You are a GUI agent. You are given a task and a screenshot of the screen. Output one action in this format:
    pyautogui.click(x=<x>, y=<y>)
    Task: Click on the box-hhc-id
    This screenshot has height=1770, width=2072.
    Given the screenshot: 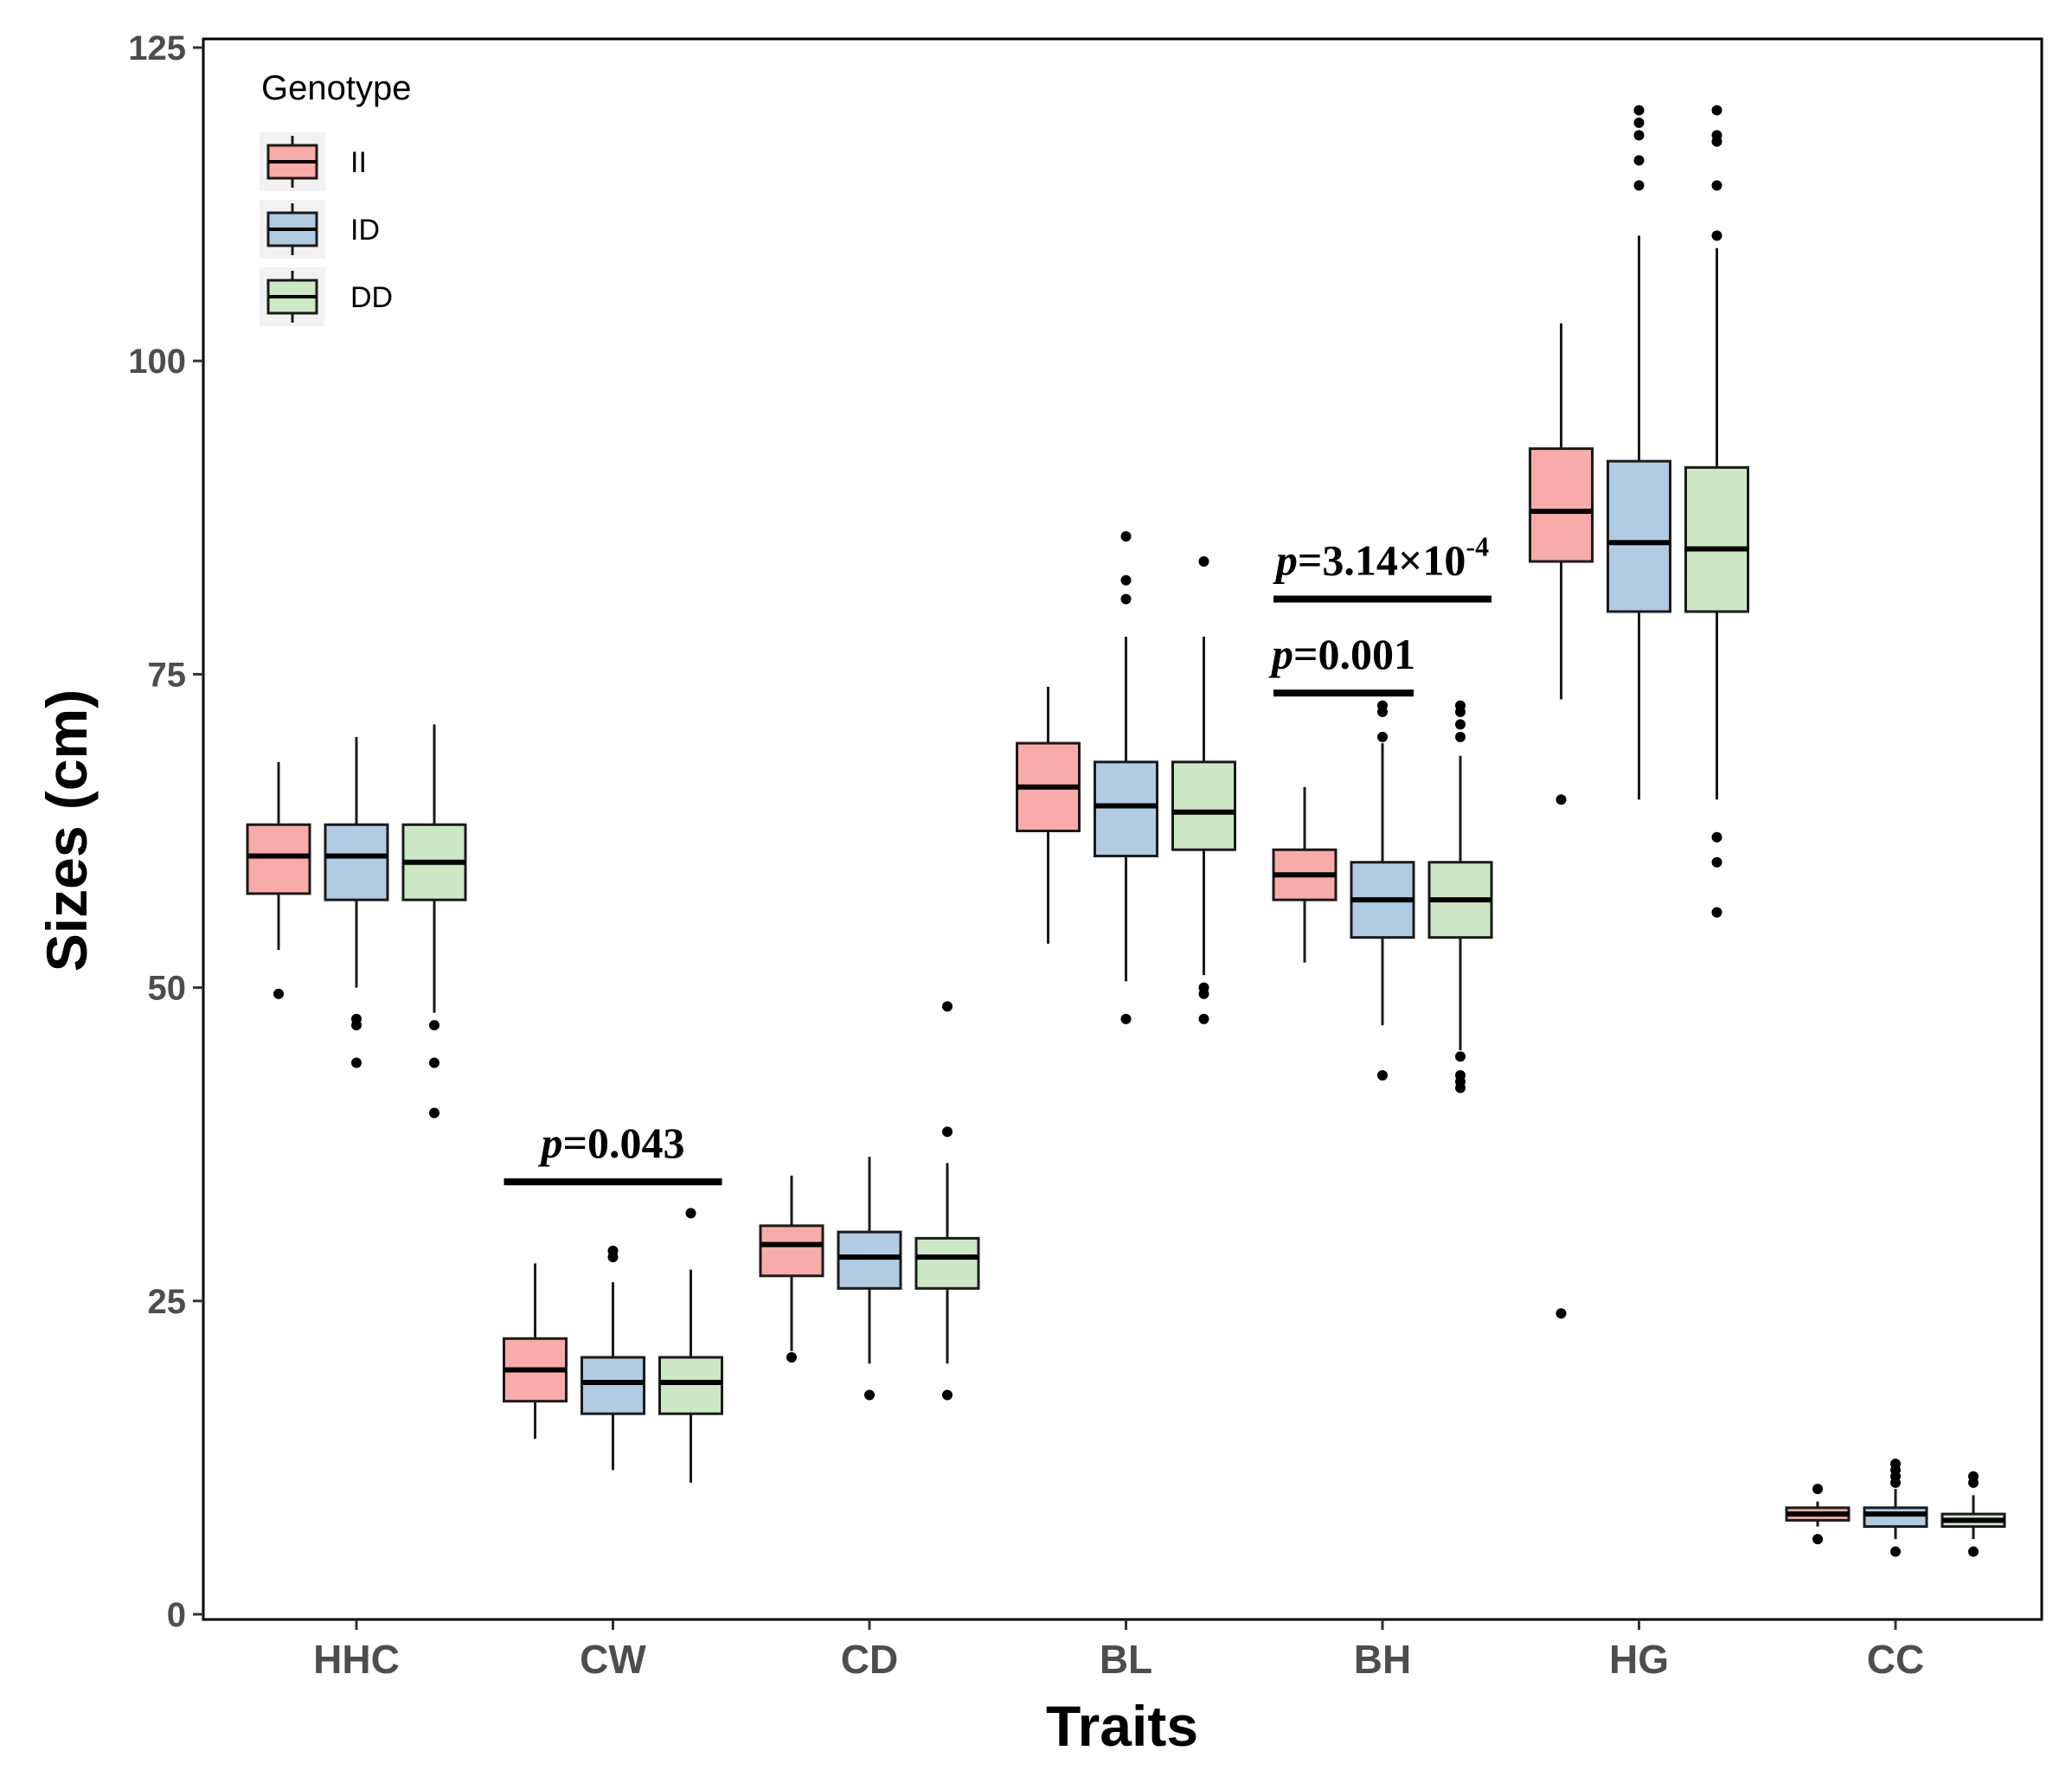 What is the action you would take?
    pyautogui.click(x=356, y=902)
    